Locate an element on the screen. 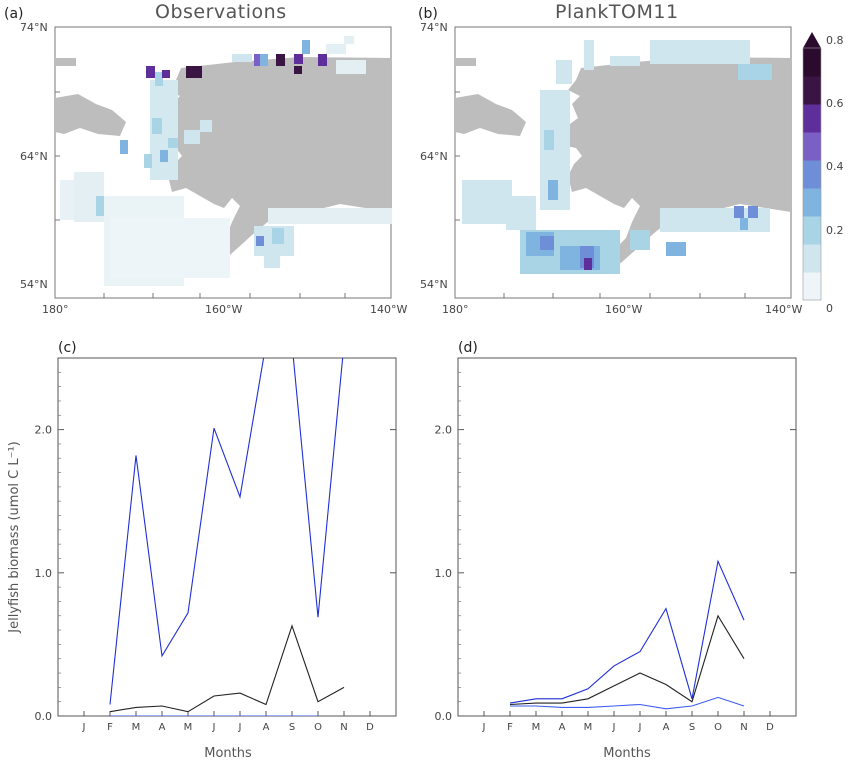  colorbar: 0.8 0.6 0.4 0.2 0 is located at coordinates (823, 173).